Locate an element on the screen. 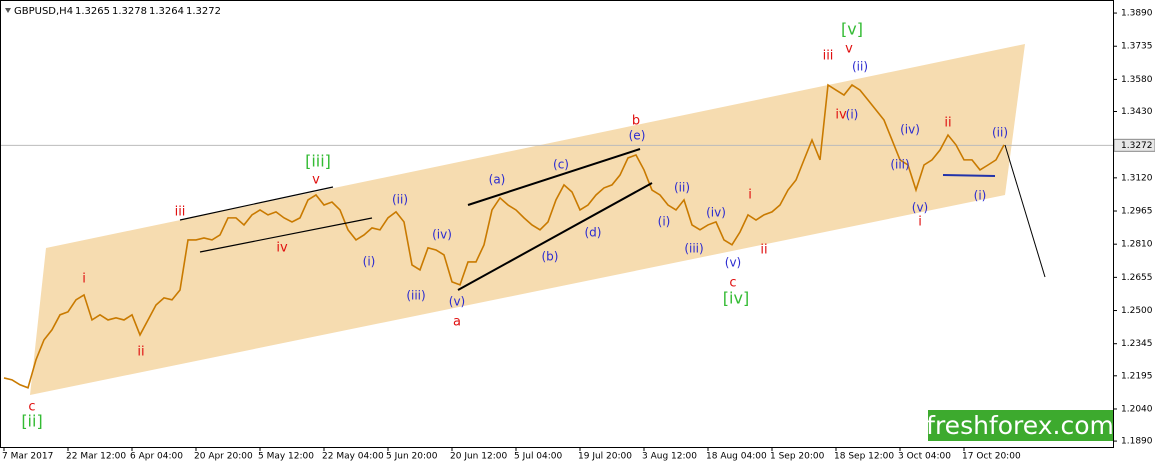 This screenshot has height=466, width=1155. x-tick-label: 17 Oct 20:00 is located at coordinates (991, 457).